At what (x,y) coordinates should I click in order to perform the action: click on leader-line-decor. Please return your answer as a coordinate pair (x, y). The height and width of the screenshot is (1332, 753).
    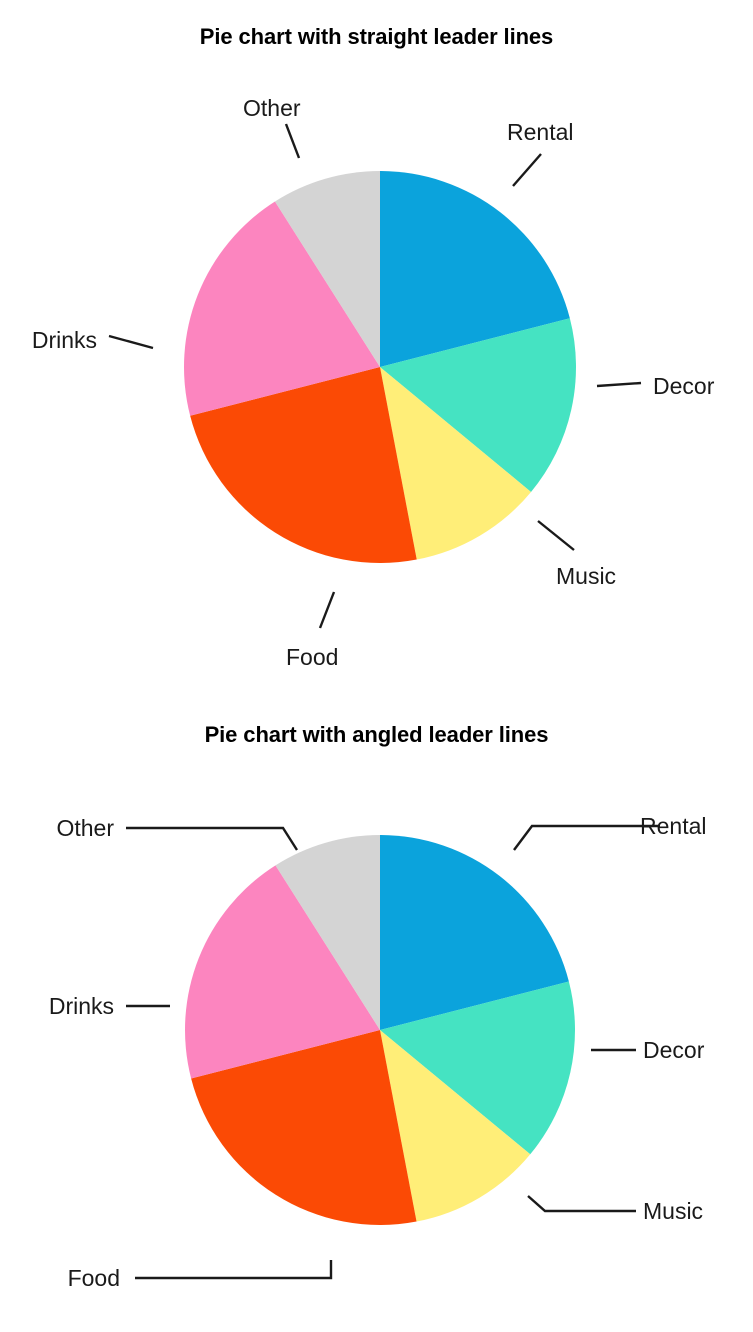
    Looking at the image, I should click on (619, 384).